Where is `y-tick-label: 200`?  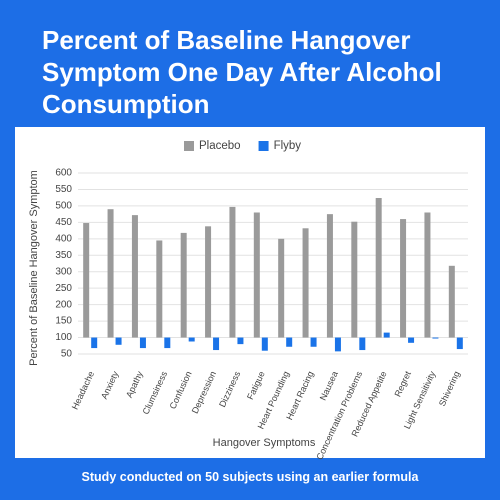 y-tick-label: 200 is located at coordinates (63, 304).